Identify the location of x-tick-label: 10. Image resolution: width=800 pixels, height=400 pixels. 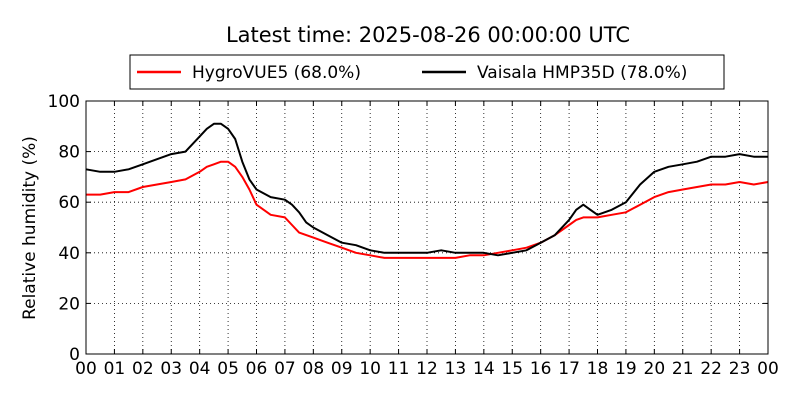
(370, 369).